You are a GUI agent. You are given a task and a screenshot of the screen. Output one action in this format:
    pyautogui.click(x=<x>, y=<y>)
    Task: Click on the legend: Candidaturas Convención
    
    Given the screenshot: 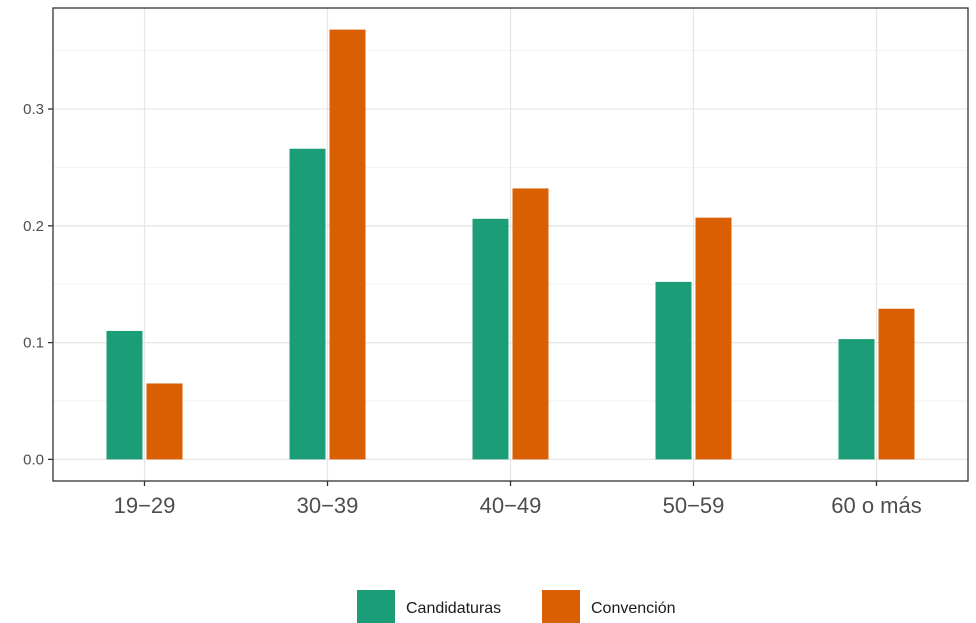 What is the action you would take?
    pyautogui.click(x=516, y=606)
    